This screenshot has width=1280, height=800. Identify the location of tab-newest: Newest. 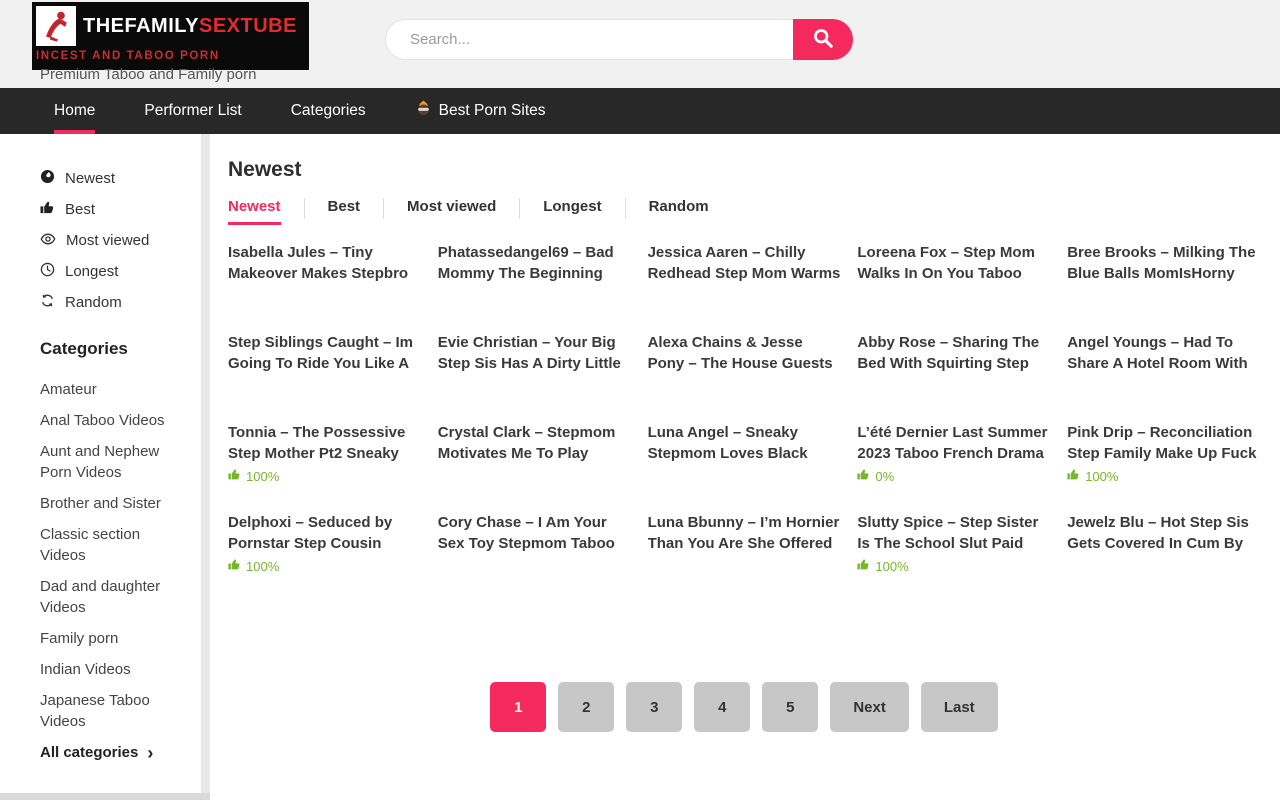
(254, 211).